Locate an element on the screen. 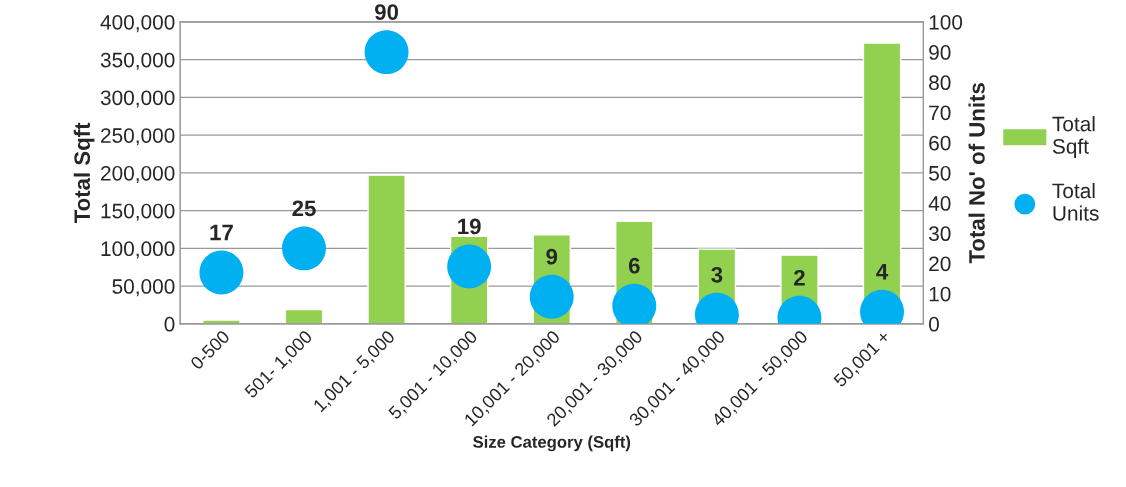 This screenshot has height=487, width=1126. x-axis-title: Size Category (Sqft) is located at coordinates (552, 443).